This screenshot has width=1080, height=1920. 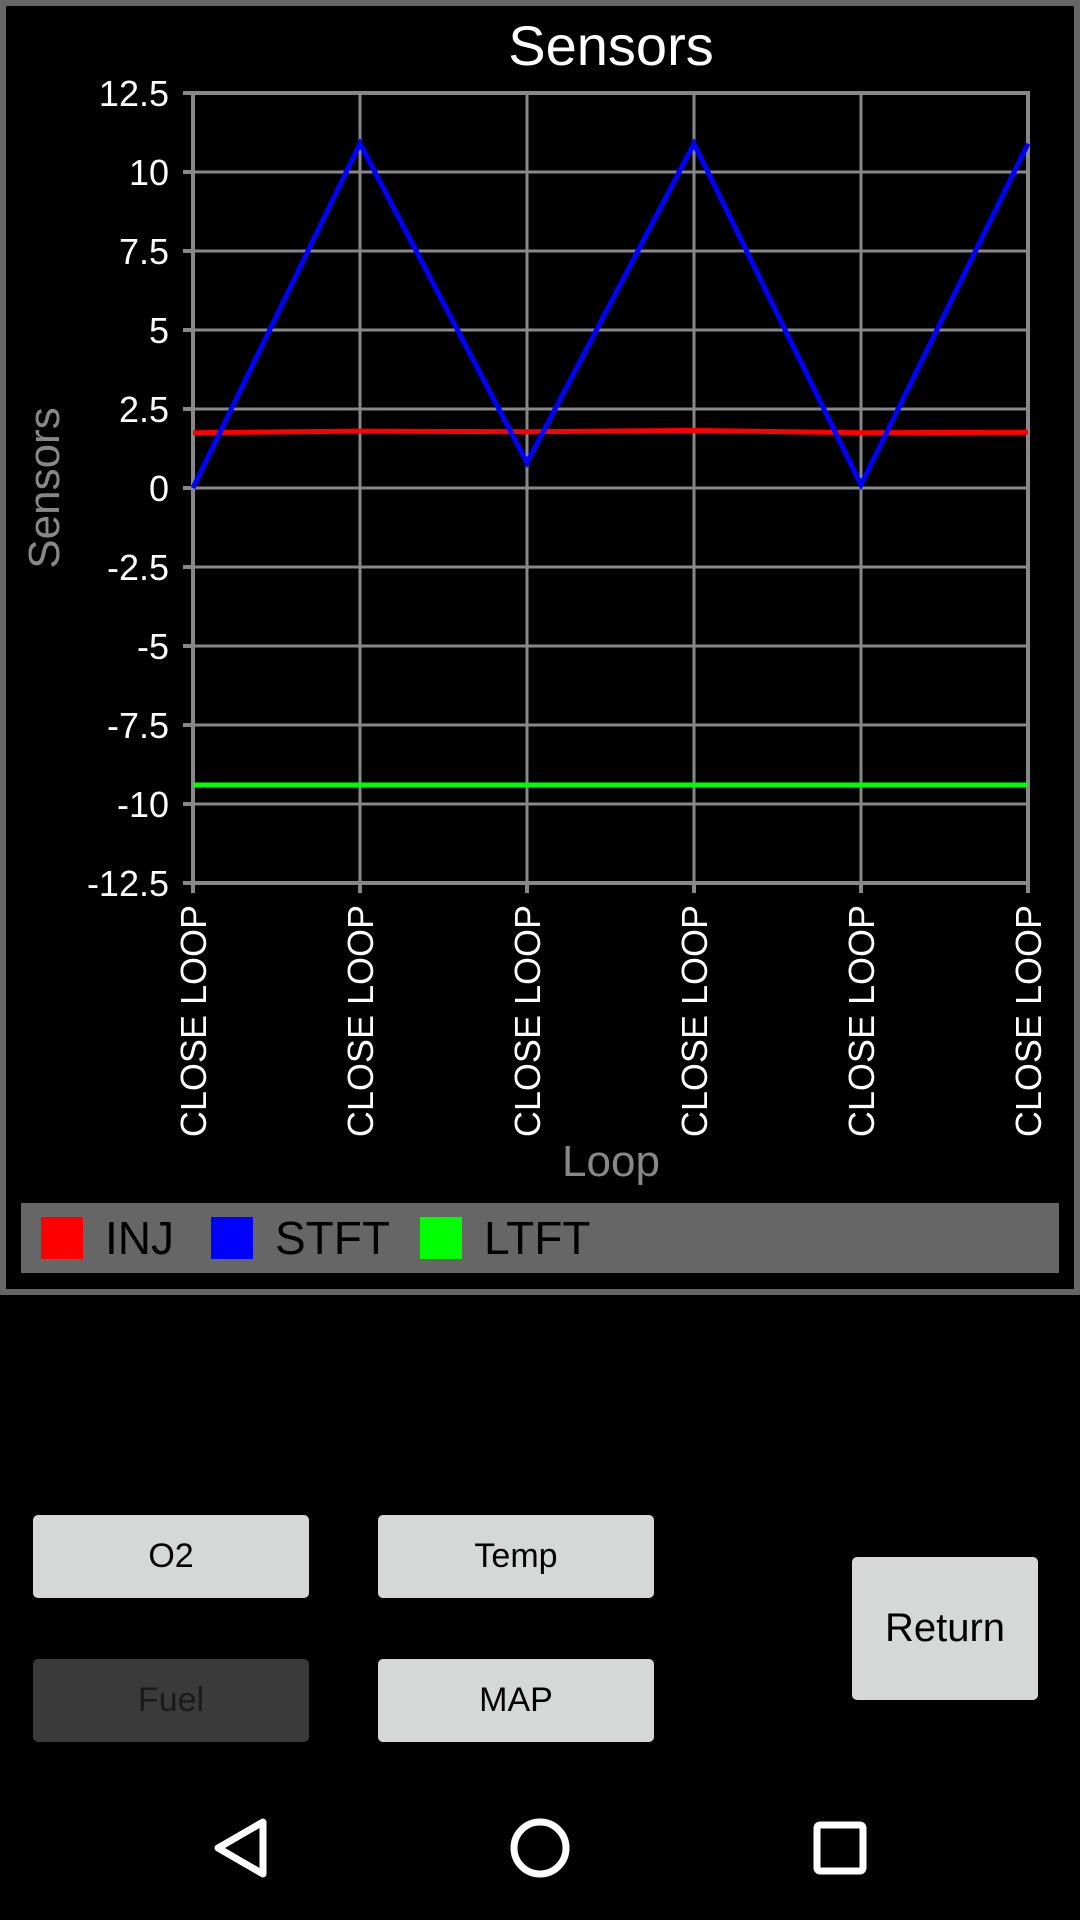 I want to click on legend-swatch-stft, so click(x=232, y=1238).